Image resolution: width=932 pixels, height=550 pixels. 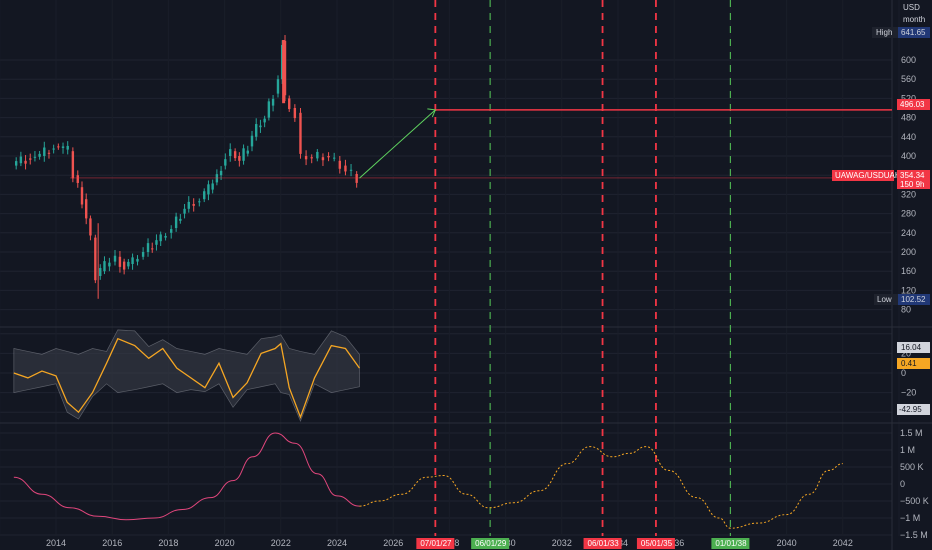 What do you see at coordinates (908, 214) in the screenshot?
I see `price-tick-label: 280` at bounding box center [908, 214].